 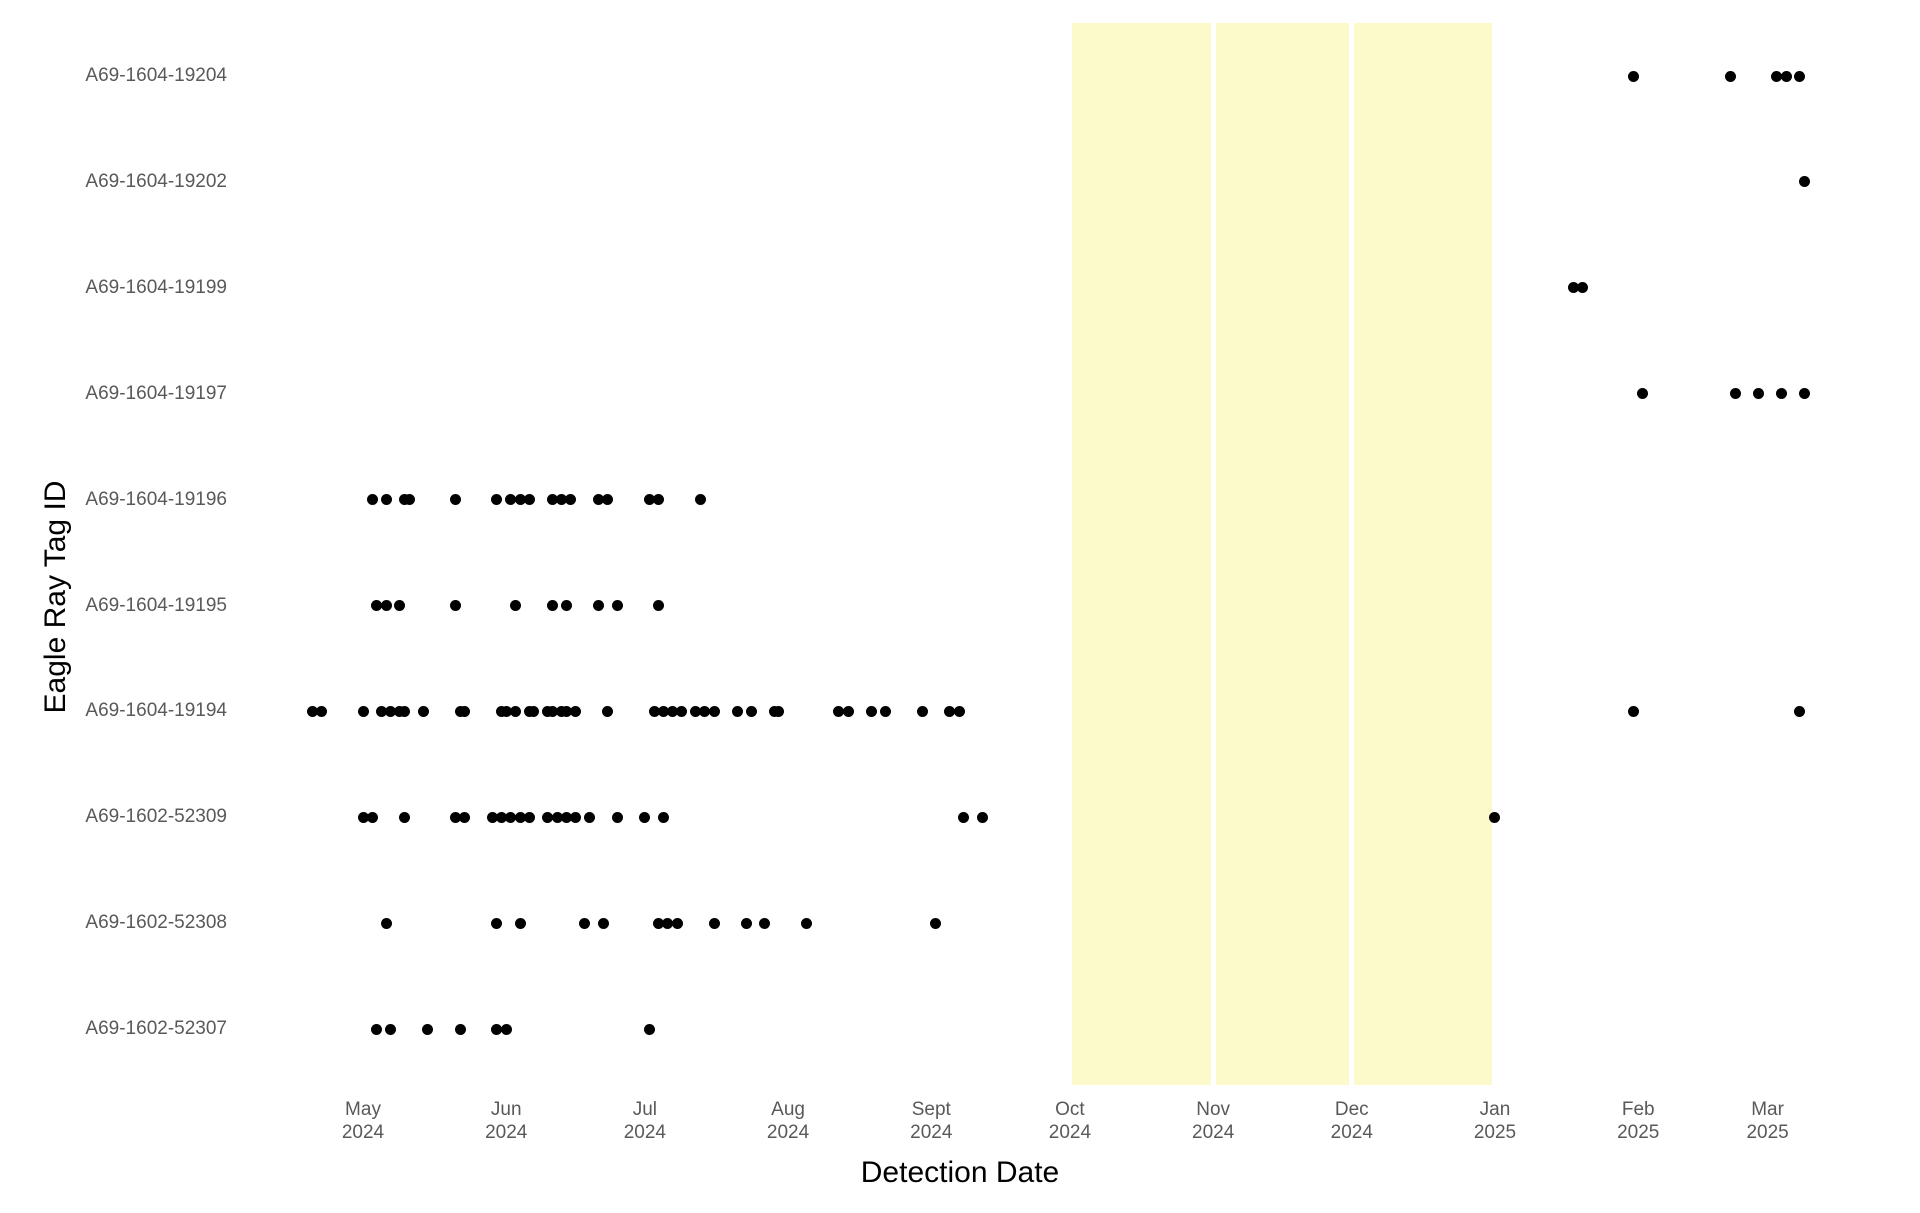 I want to click on x-tick-month: May, so click(x=363, y=1109).